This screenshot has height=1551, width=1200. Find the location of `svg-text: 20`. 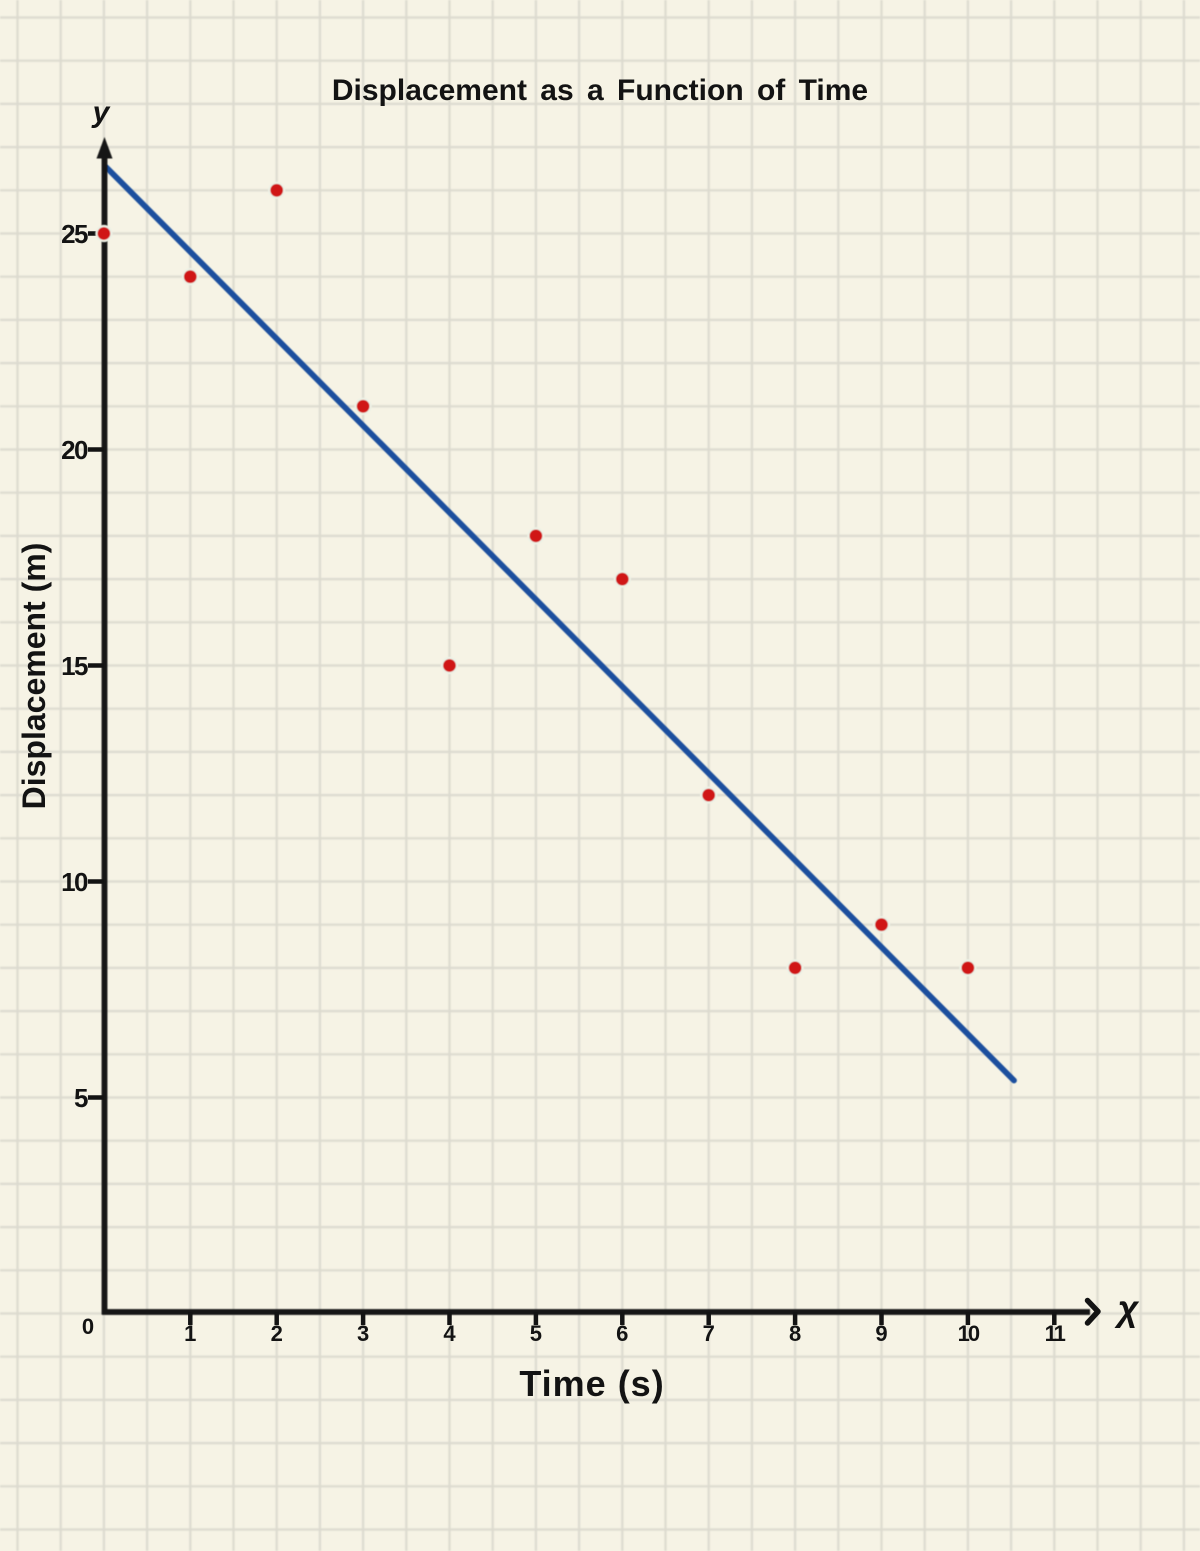

svg-text: 20 is located at coordinates (74, 450).